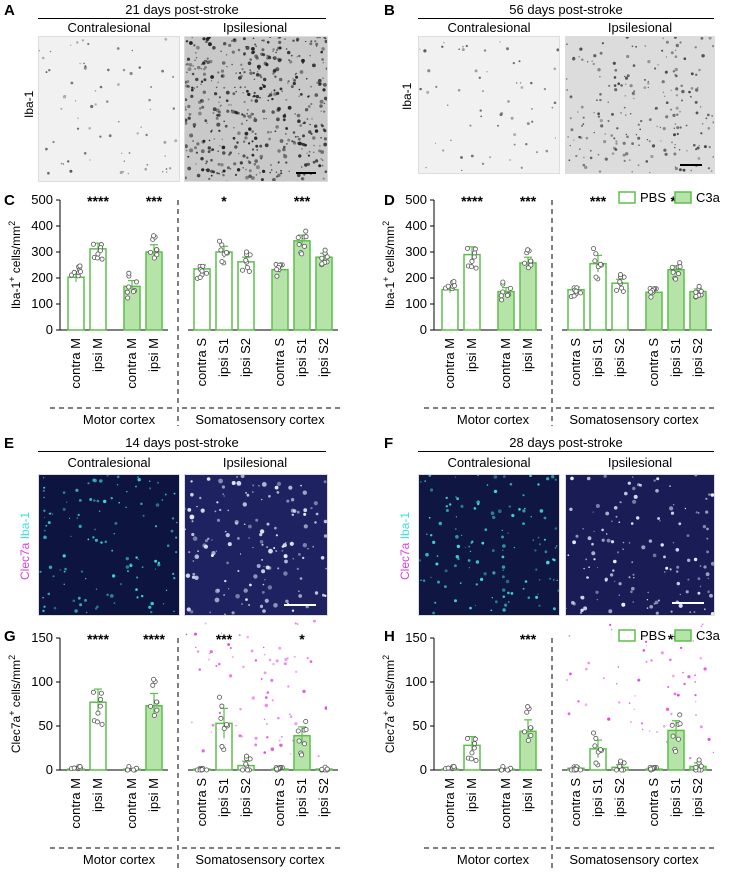 Image resolution: width=746 pixels, height=876 pixels. What do you see at coordinates (708, 635) in the screenshot?
I see `legend-c3a-label: C3a` at bounding box center [708, 635].